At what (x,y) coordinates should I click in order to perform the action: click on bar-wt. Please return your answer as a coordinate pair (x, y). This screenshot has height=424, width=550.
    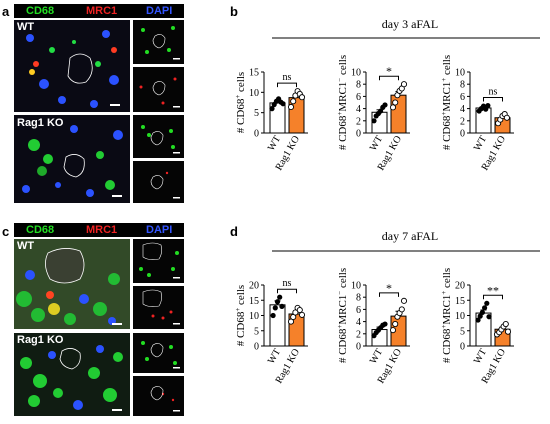
    Looking at the image, I should click on (277, 325).